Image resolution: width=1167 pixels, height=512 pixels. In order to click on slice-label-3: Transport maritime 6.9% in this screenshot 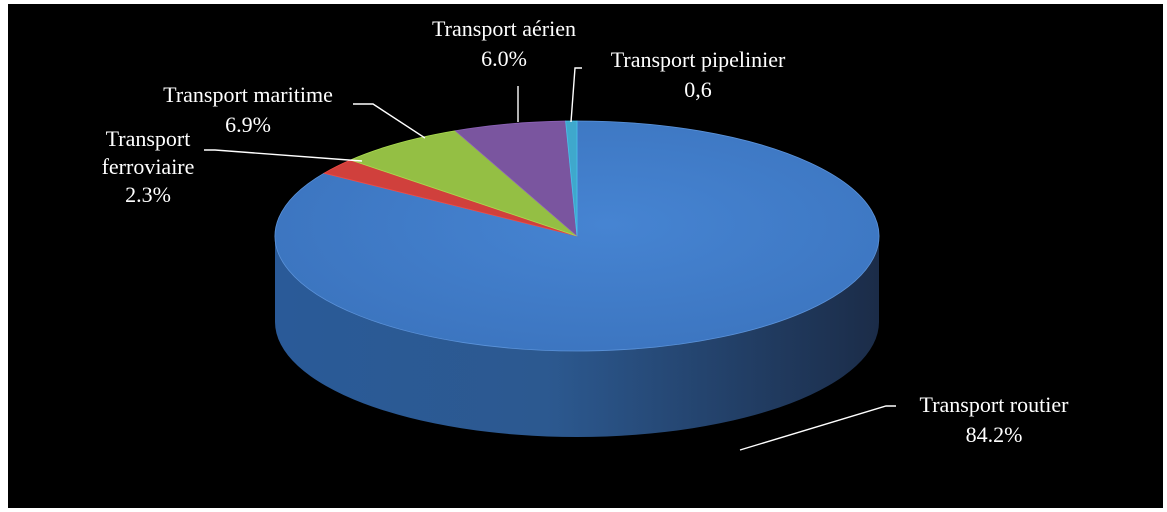, I will do `click(248, 109)`.